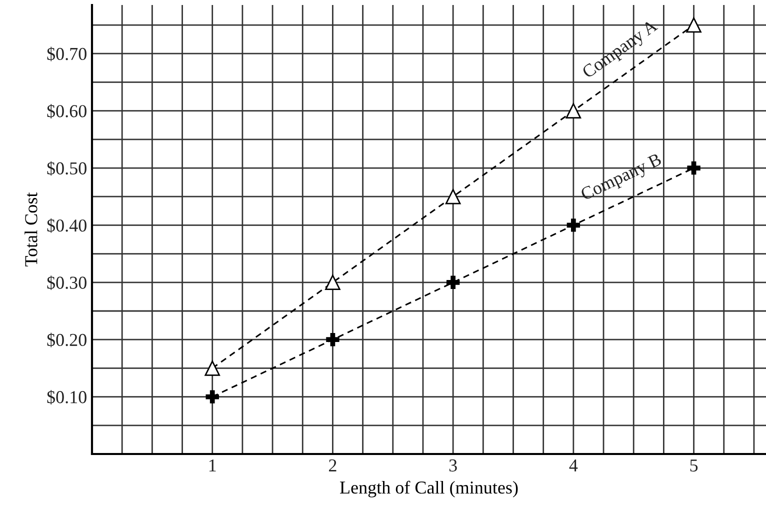  What do you see at coordinates (573, 466) in the screenshot?
I see `x-tick-label: 4` at bounding box center [573, 466].